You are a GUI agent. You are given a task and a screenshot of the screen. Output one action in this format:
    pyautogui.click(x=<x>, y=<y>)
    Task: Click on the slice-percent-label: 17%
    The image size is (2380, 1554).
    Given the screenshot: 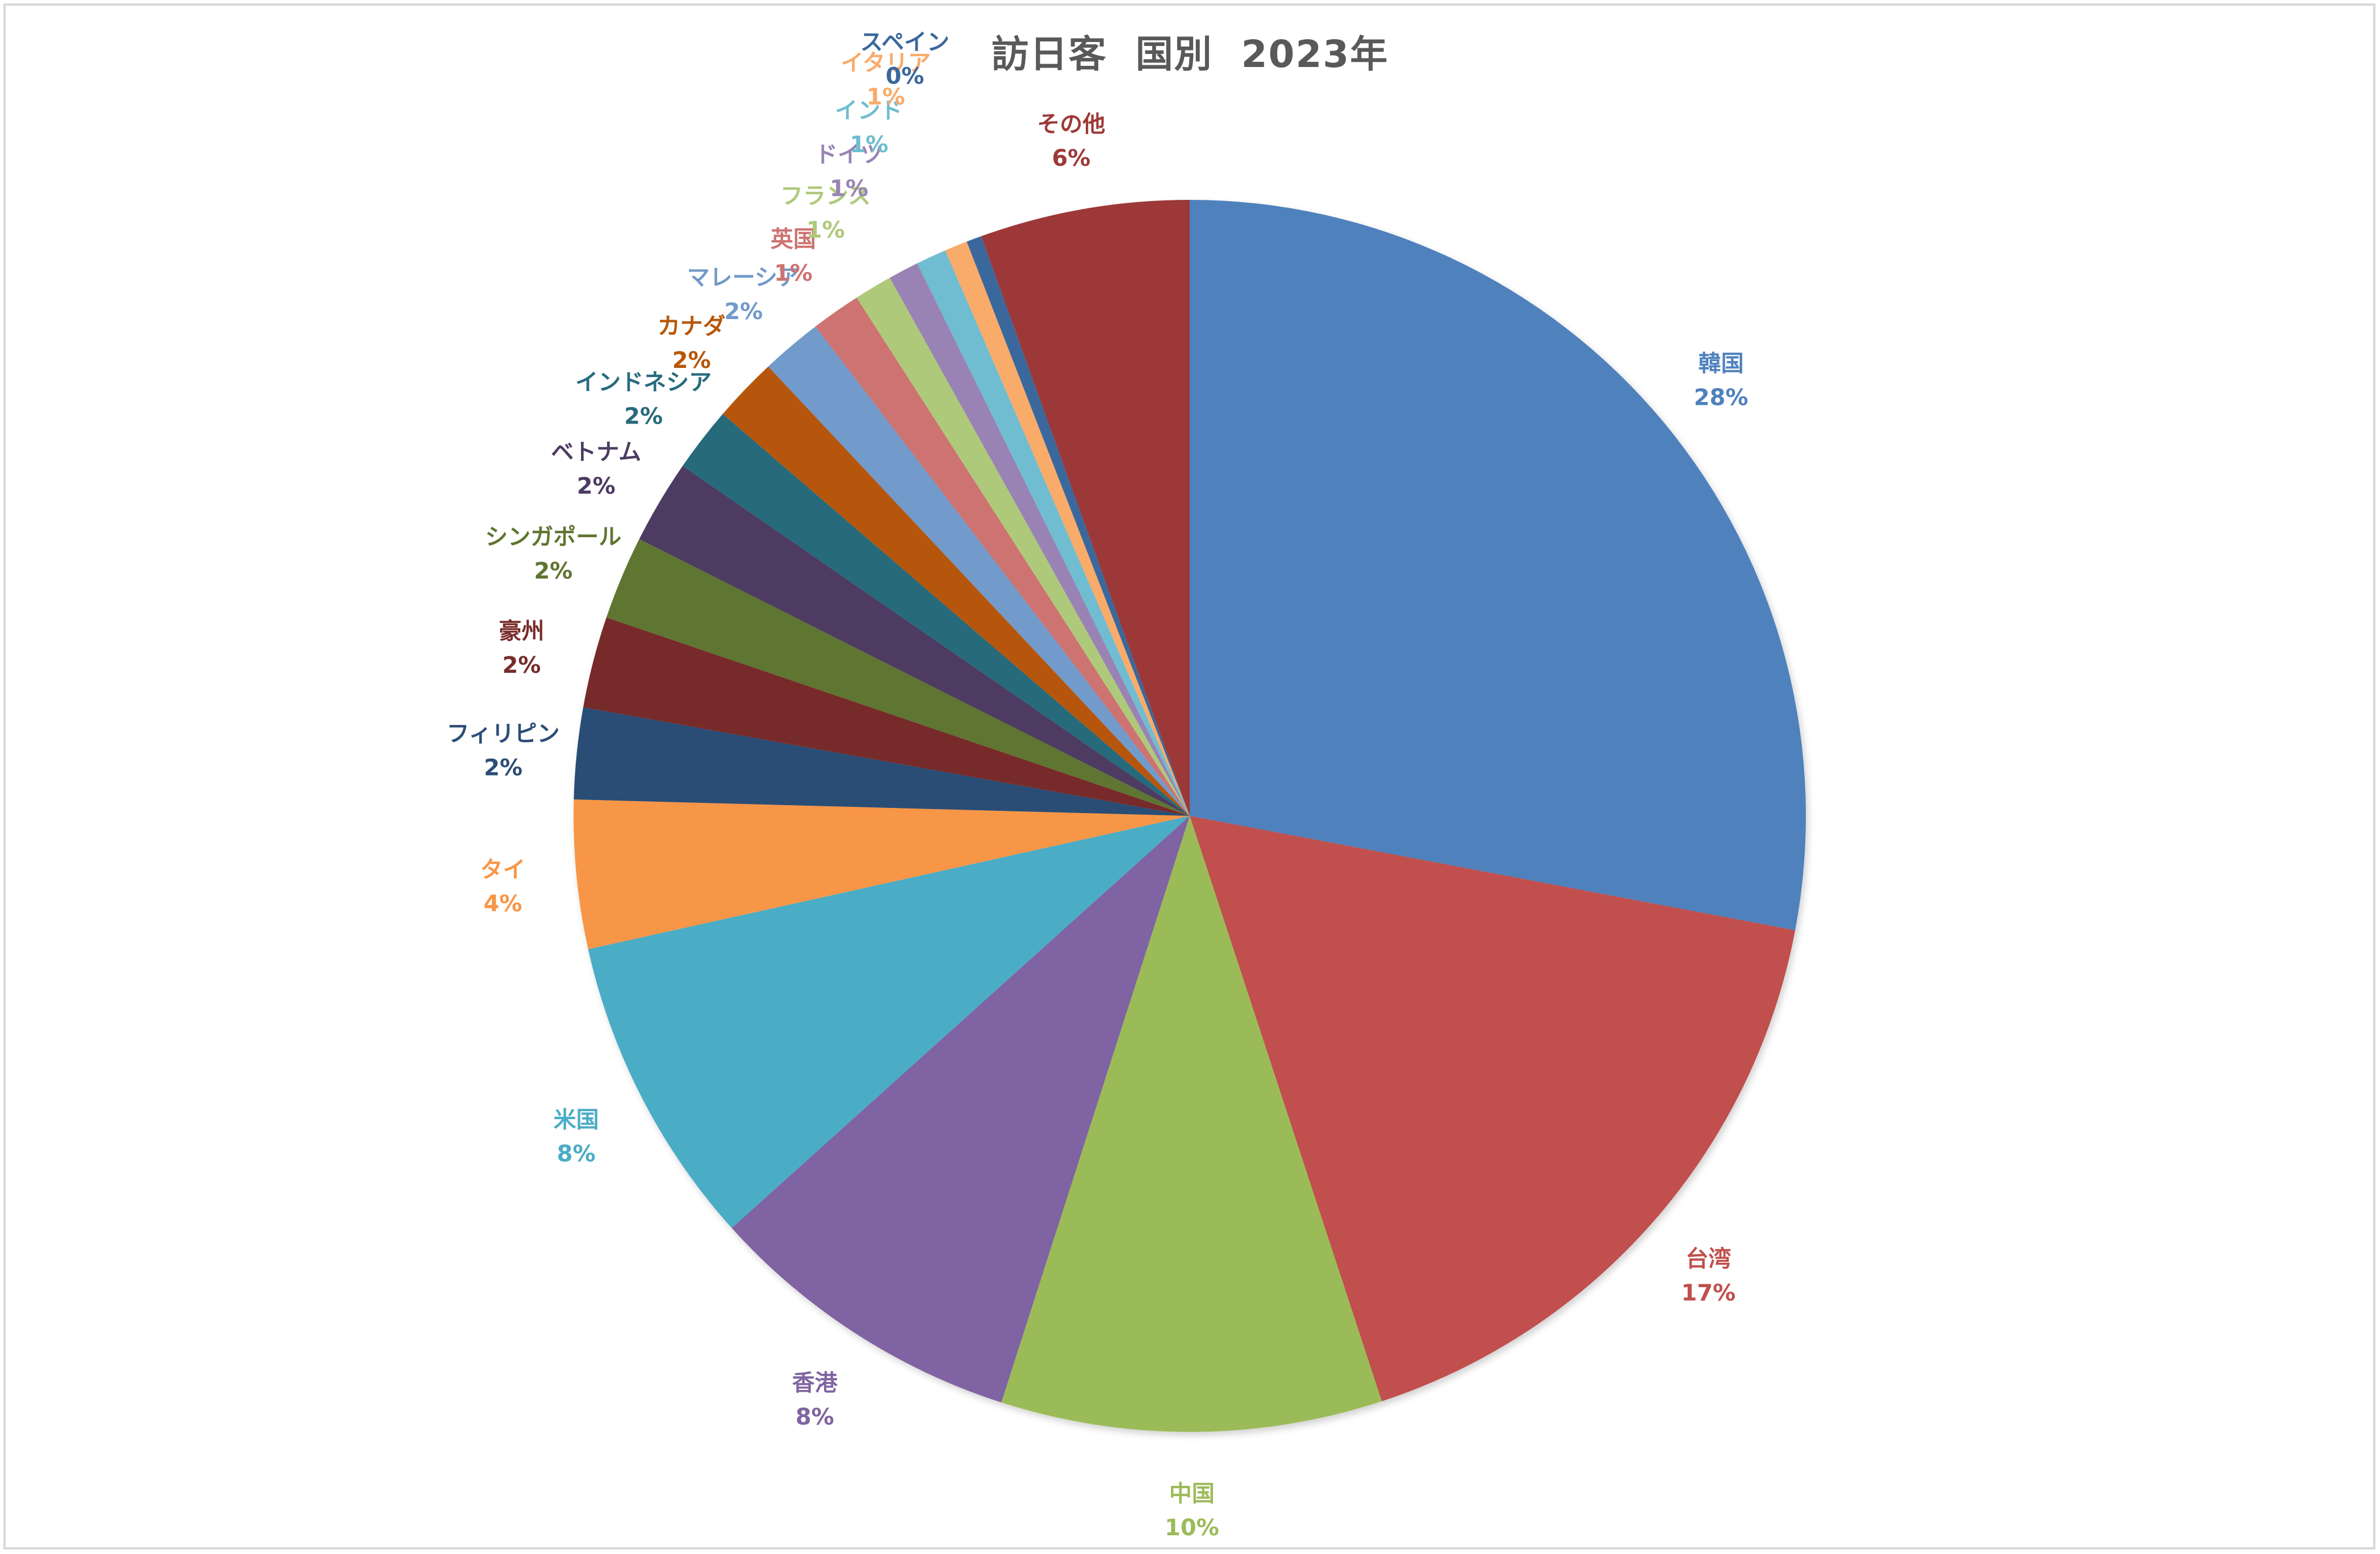 What is the action you would take?
    pyautogui.click(x=1709, y=1293)
    